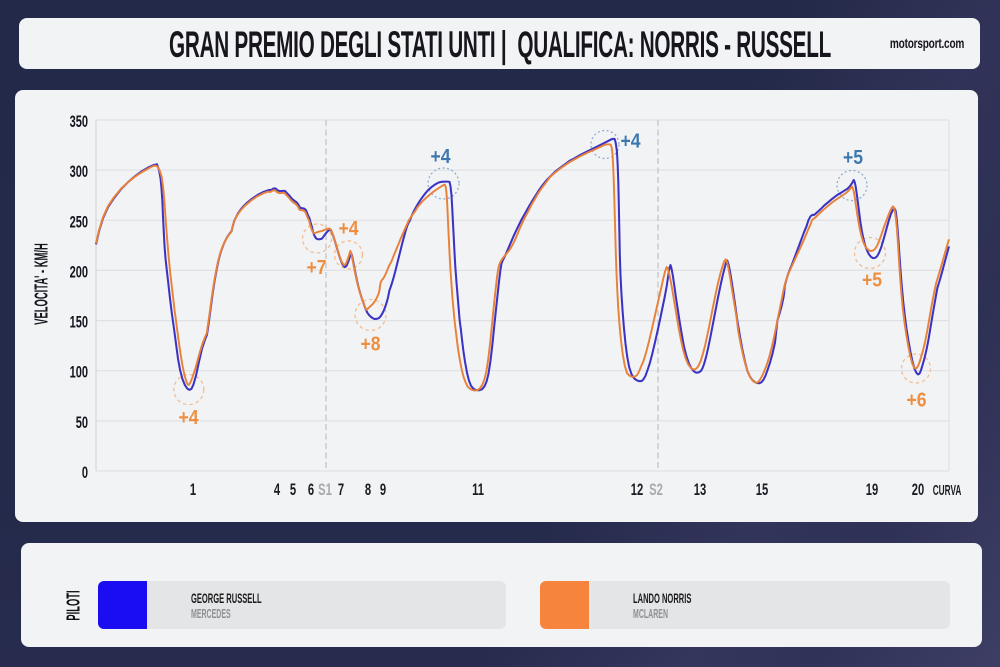 The height and width of the screenshot is (667, 1000). What do you see at coordinates (368, 490) in the screenshot?
I see `svg-text: 8` at bounding box center [368, 490].